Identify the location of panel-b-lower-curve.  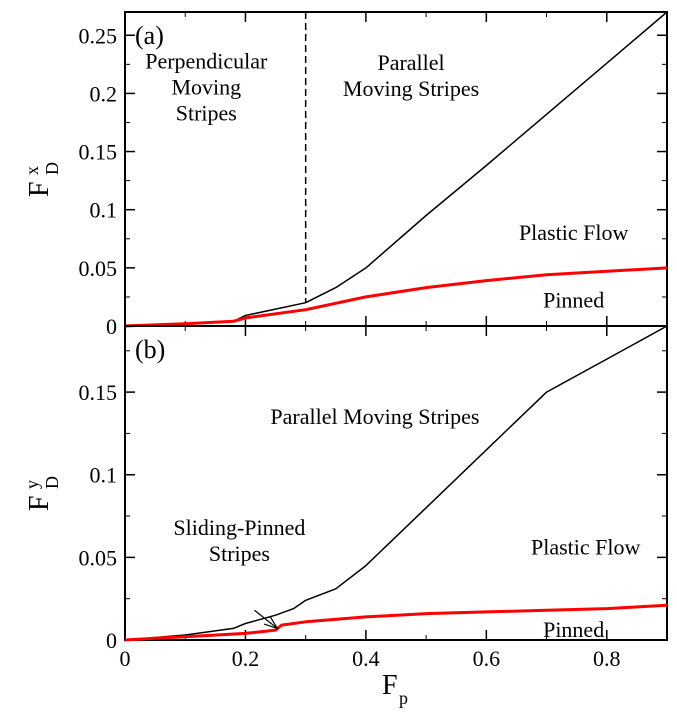
(396, 622).